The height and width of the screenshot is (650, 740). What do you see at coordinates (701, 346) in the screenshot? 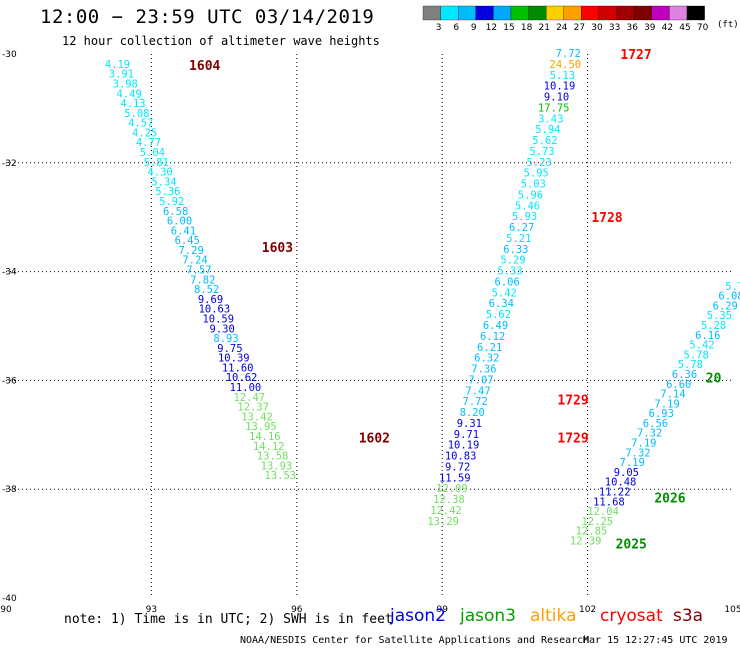
I see `wave-height-value: 5.42` at bounding box center [701, 346].